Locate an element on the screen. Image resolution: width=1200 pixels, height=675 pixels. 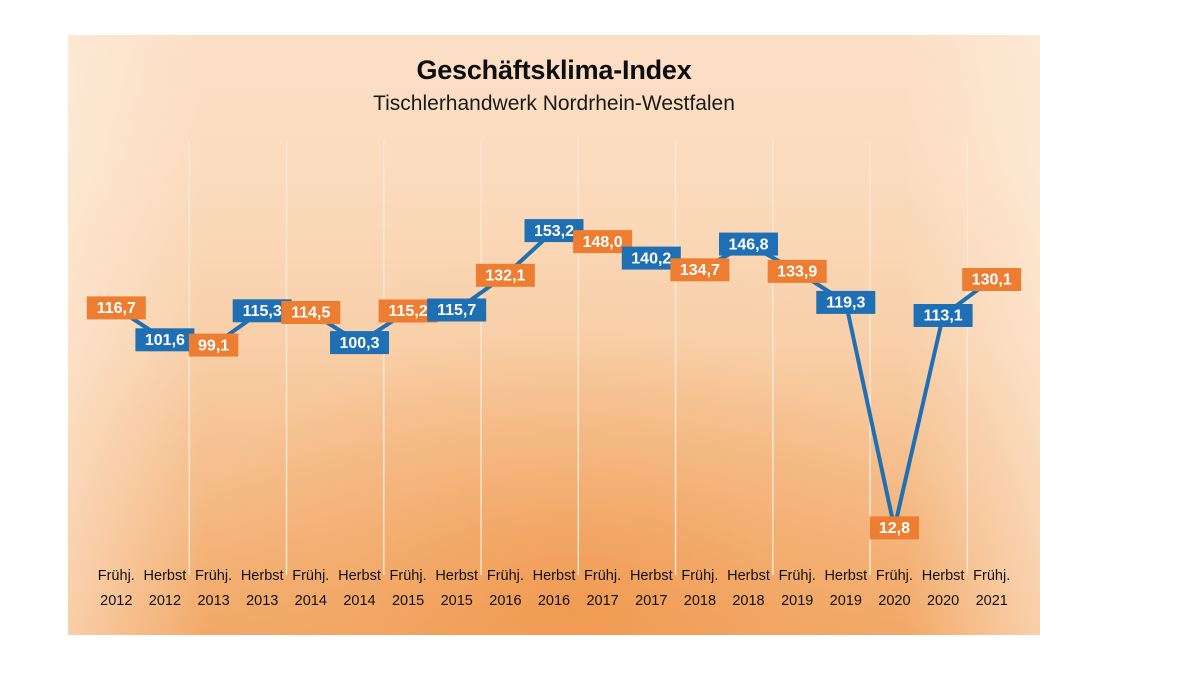
data-label: 134,7 is located at coordinates (700, 270).